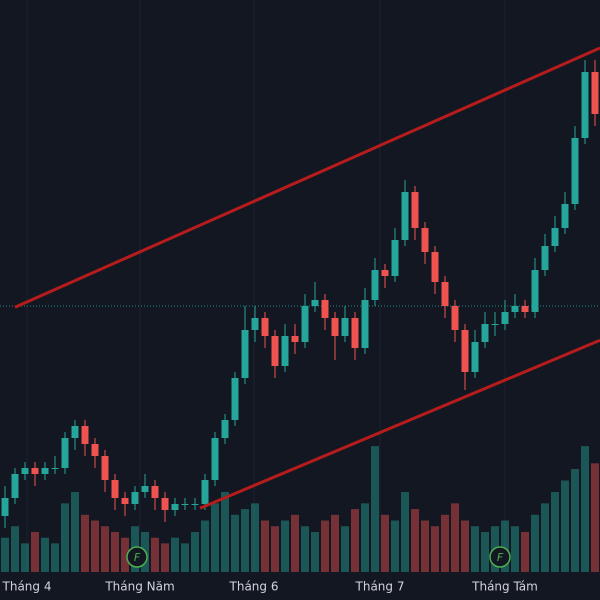 The width and height of the screenshot is (600, 600). I want to click on x-tick-label: Tháng 6, so click(254, 587).